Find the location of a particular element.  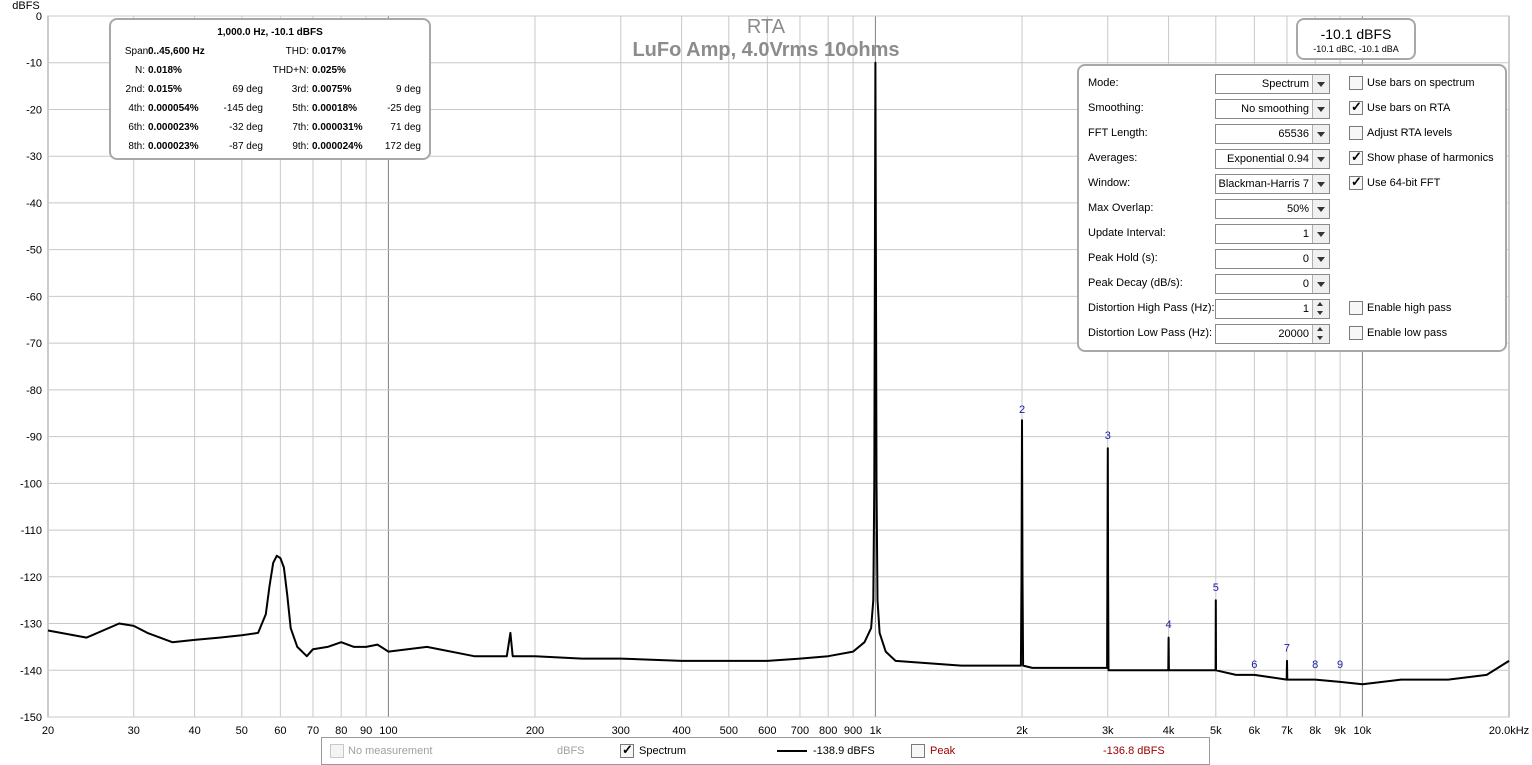

use-bars-on-rta-label: Use bars on RTA is located at coordinates (1409, 108).